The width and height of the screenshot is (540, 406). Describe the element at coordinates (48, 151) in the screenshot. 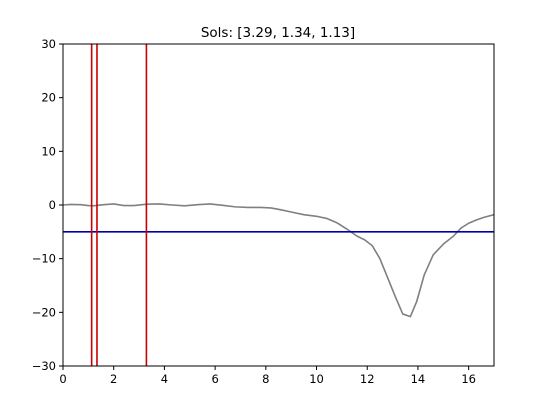

I see `y-tick-label-4: 10` at that location.